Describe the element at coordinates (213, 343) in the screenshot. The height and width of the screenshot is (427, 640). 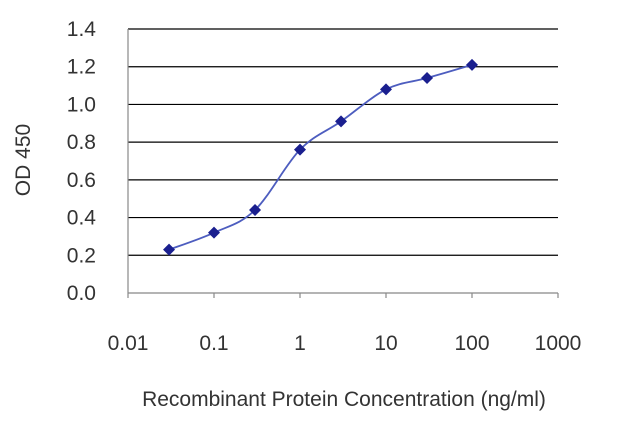
I see `x-tick-label-1: 0.1` at that location.